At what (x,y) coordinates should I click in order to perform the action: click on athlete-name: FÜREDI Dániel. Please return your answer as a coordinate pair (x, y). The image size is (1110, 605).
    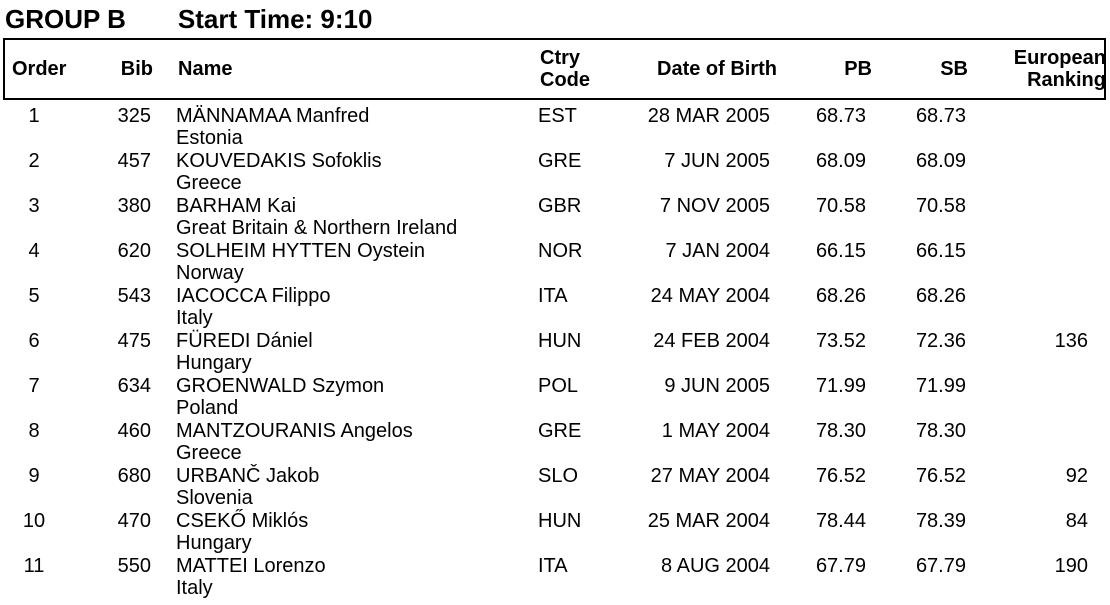
    Looking at the image, I should click on (244, 341).